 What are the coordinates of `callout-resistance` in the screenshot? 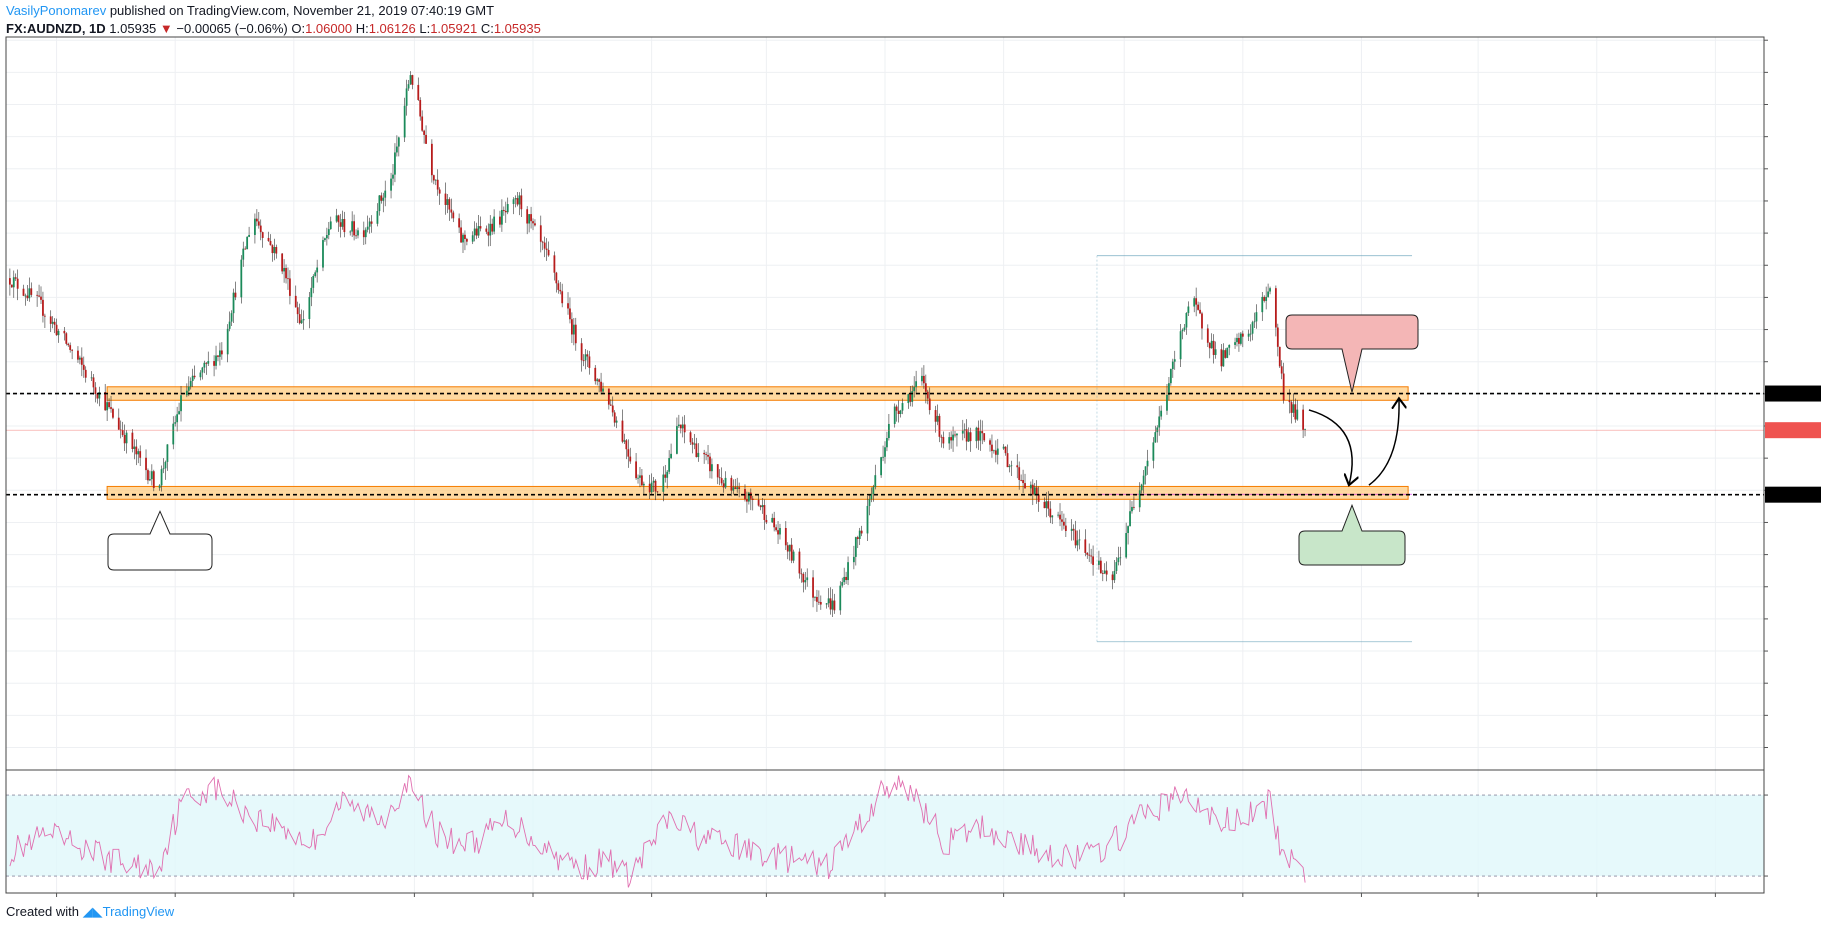 It's located at (1352, 353).